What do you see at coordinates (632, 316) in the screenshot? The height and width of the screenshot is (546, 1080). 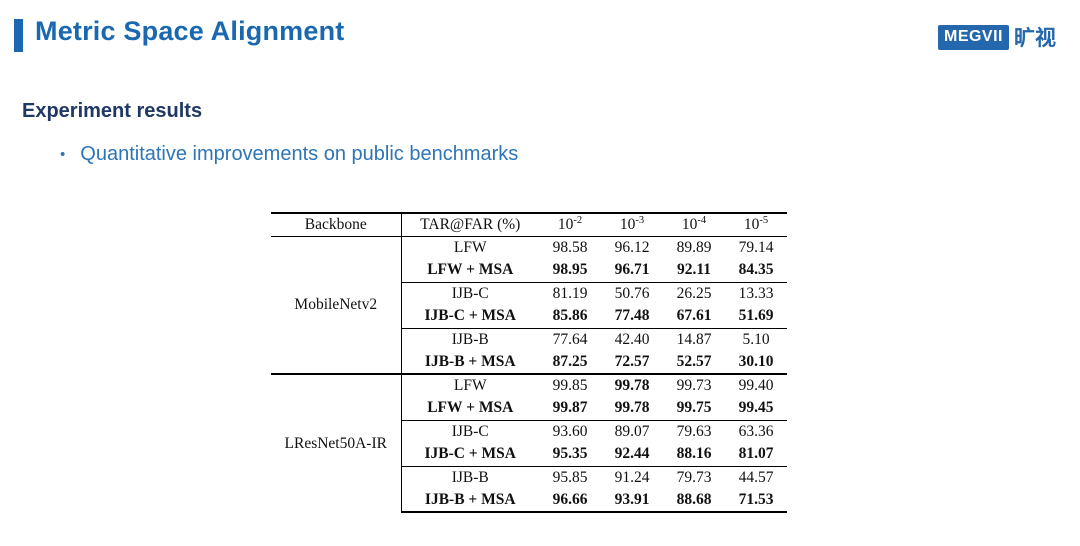 I see `value-cell: 77.48` at bounding box center [632, 316].